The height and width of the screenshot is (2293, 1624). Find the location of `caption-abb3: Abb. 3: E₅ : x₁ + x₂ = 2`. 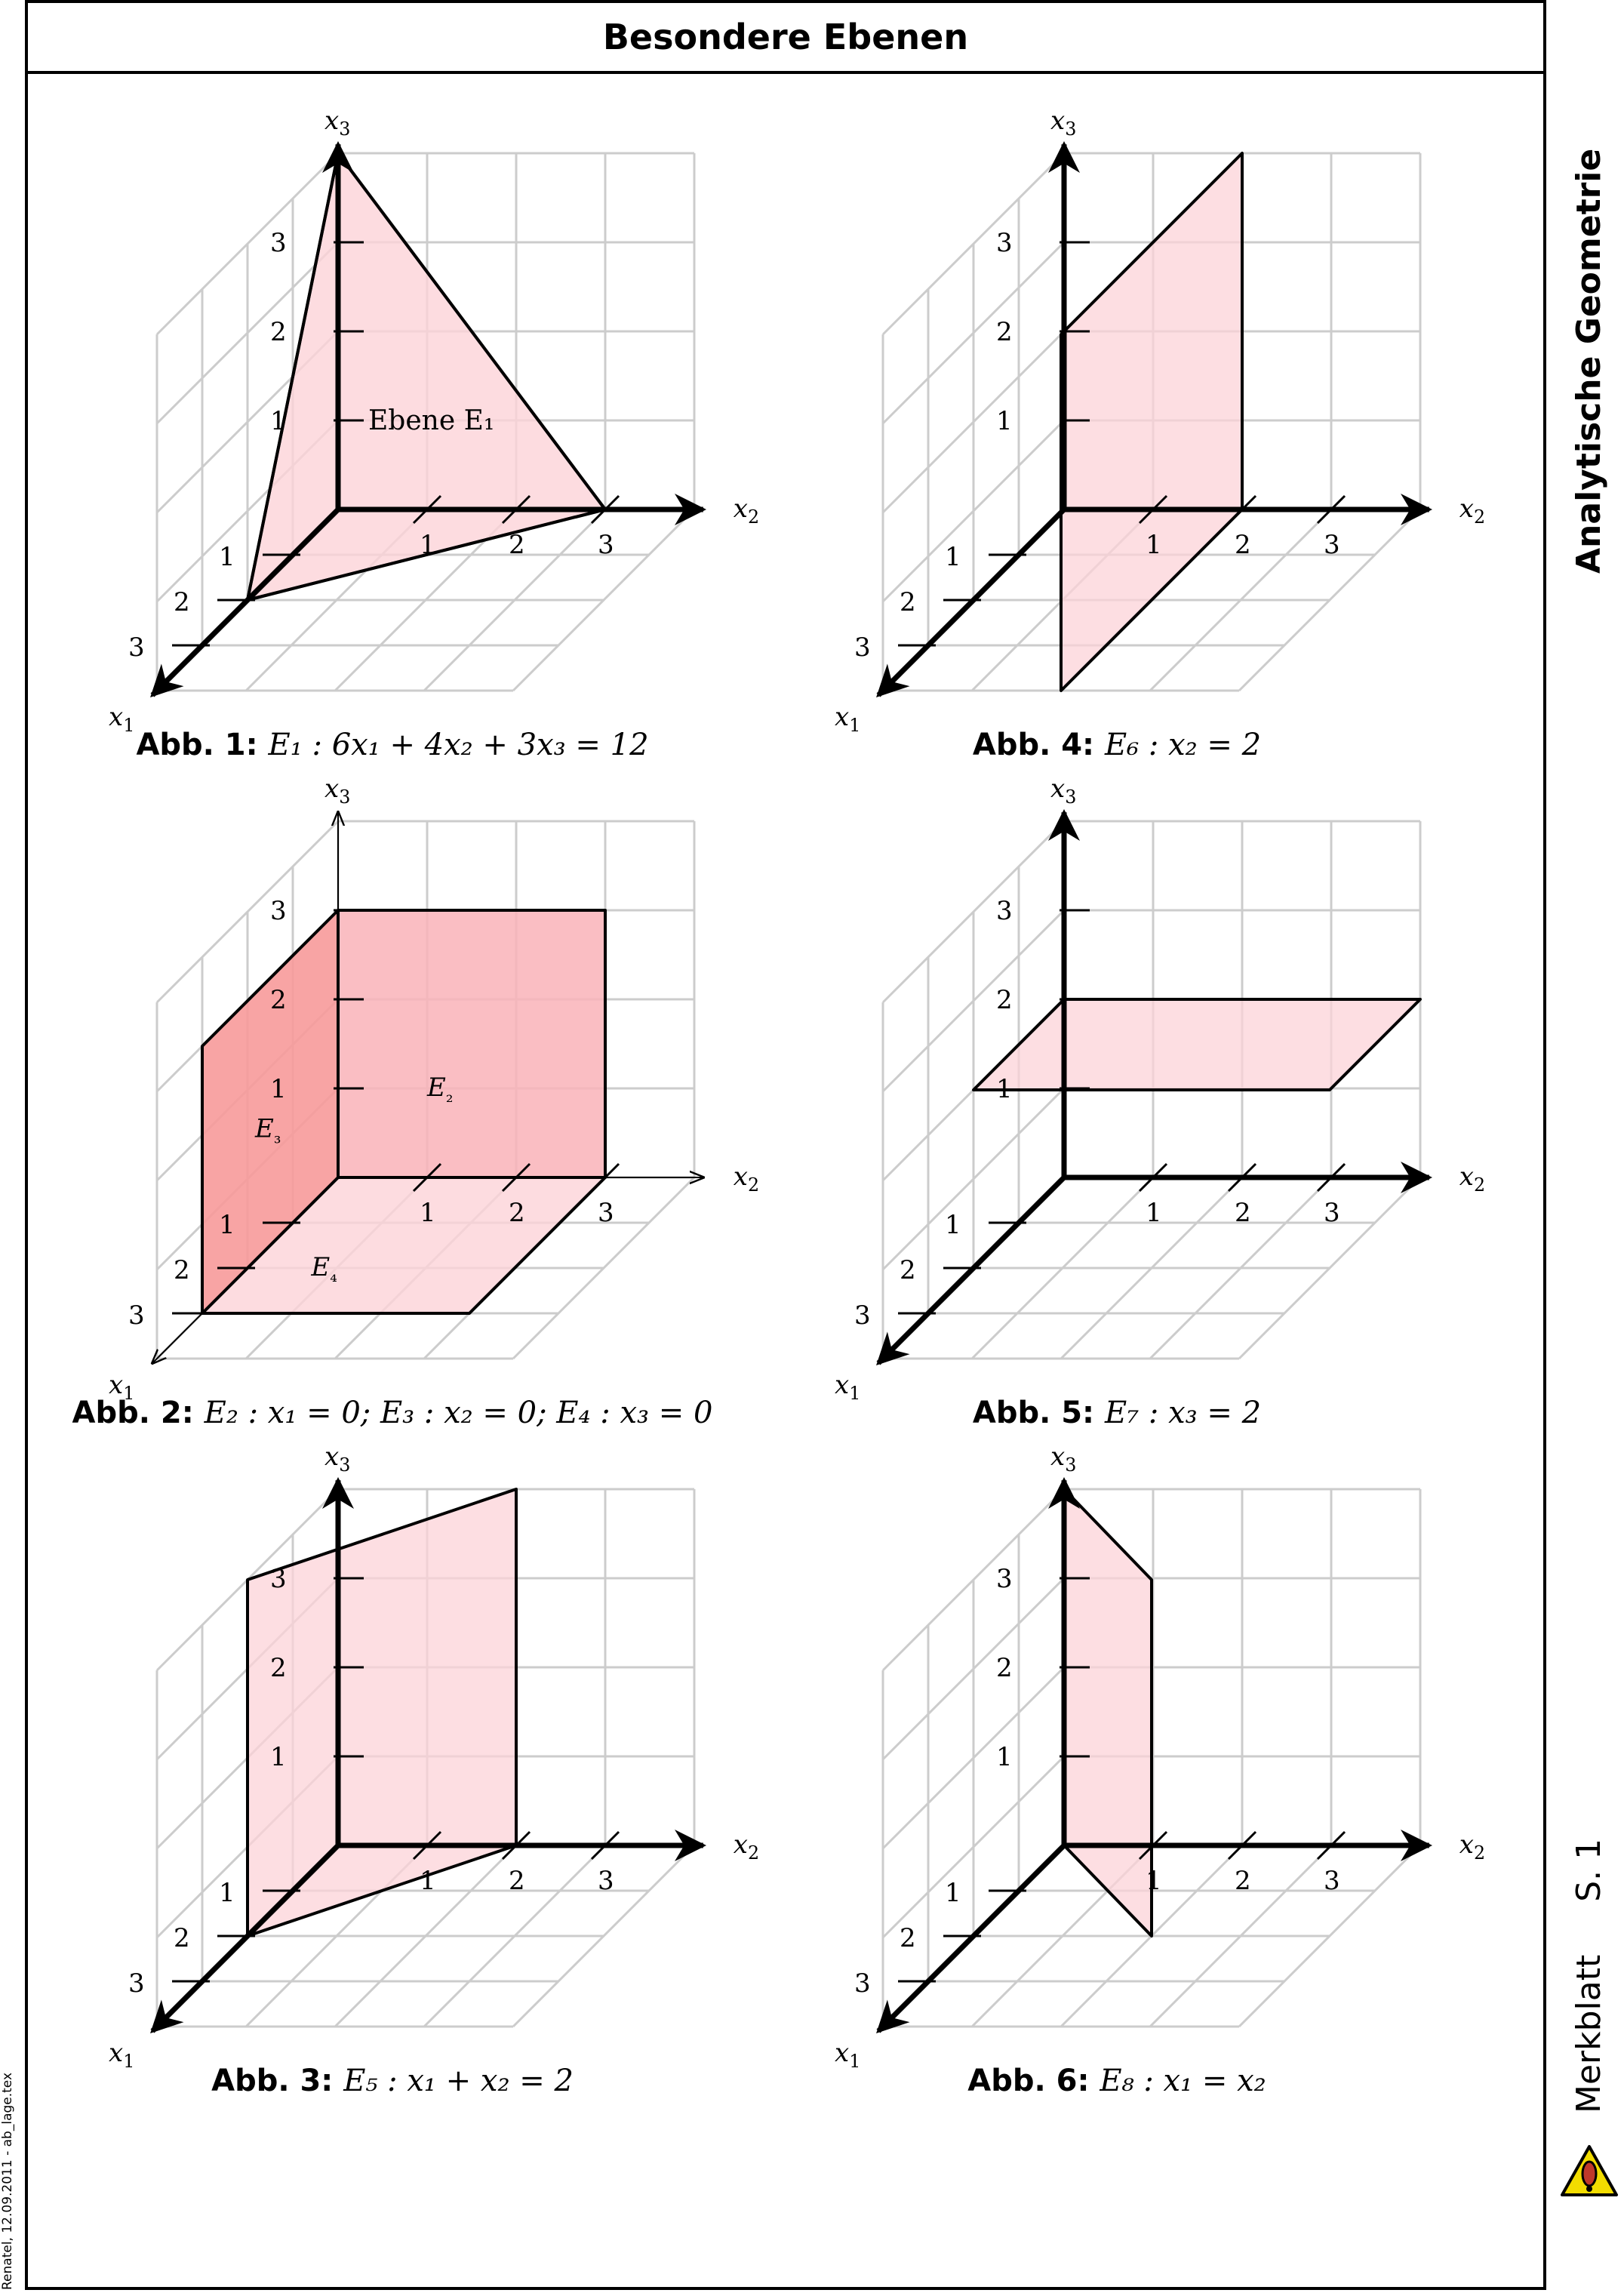

caption-abb3: Abb. 3: E₅ : x₁ + x₂ = 2 is located at coordinates (392, 2081).